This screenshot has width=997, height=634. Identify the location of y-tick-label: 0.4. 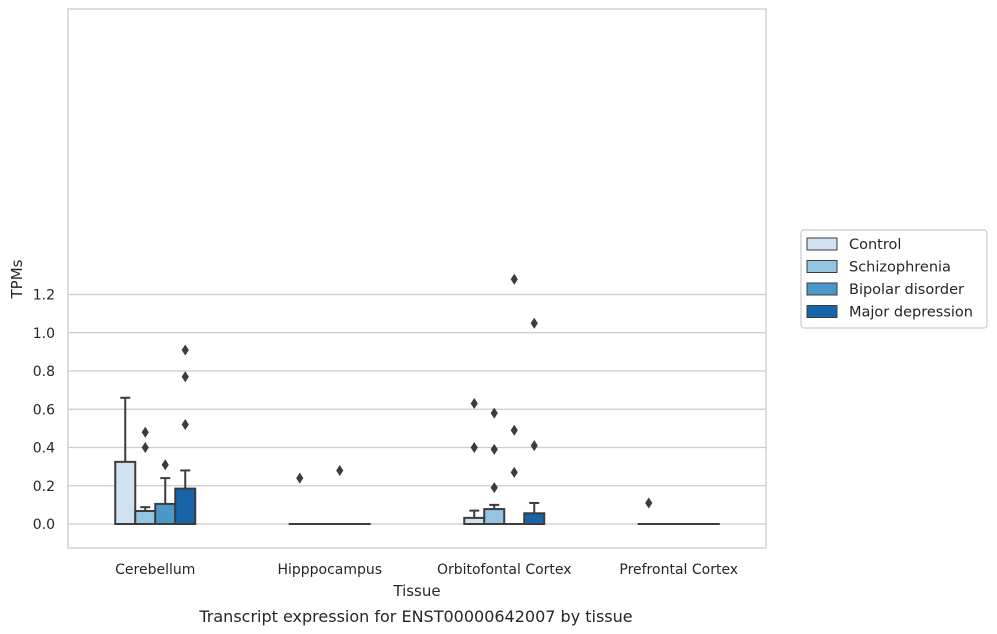
(44, 449).